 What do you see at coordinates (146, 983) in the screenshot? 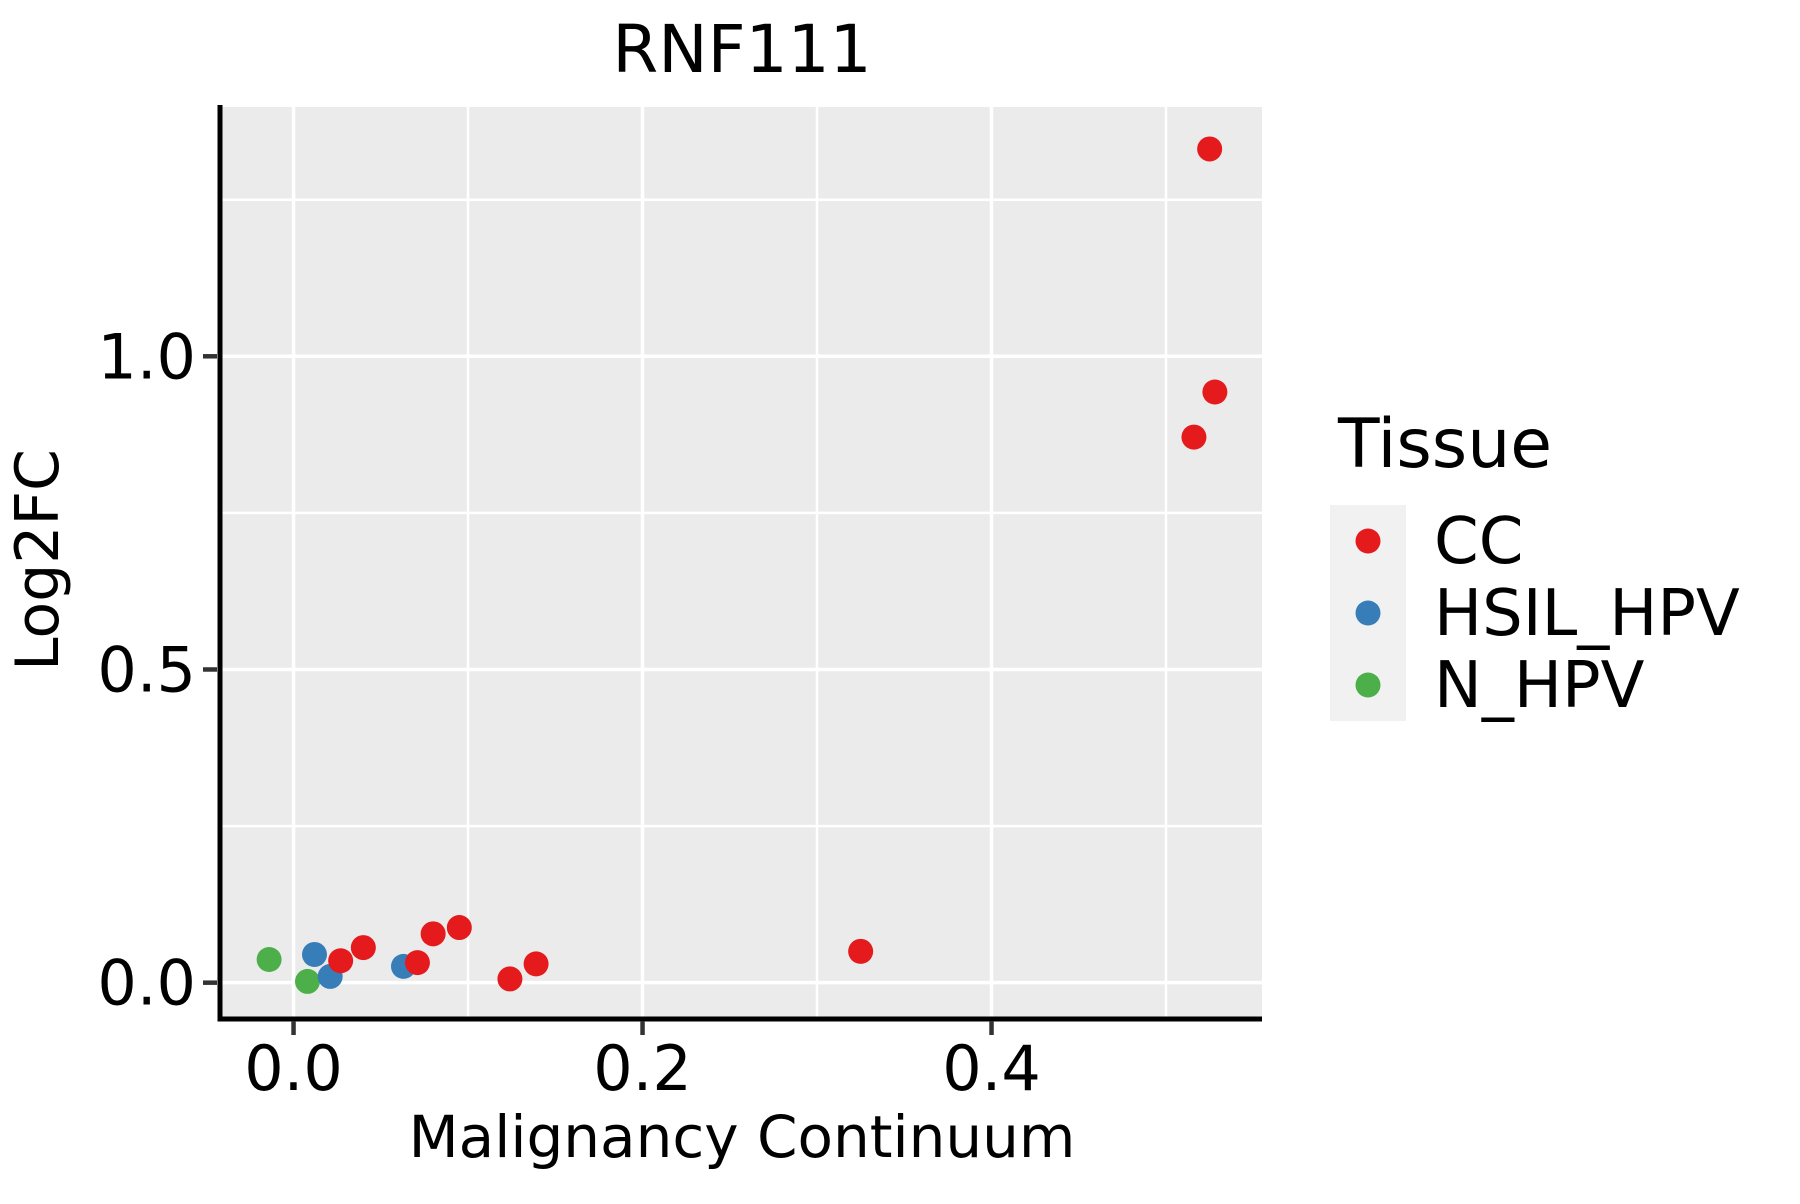
I see `y-tick-label: 0.0` at bounding box center [146, 983].